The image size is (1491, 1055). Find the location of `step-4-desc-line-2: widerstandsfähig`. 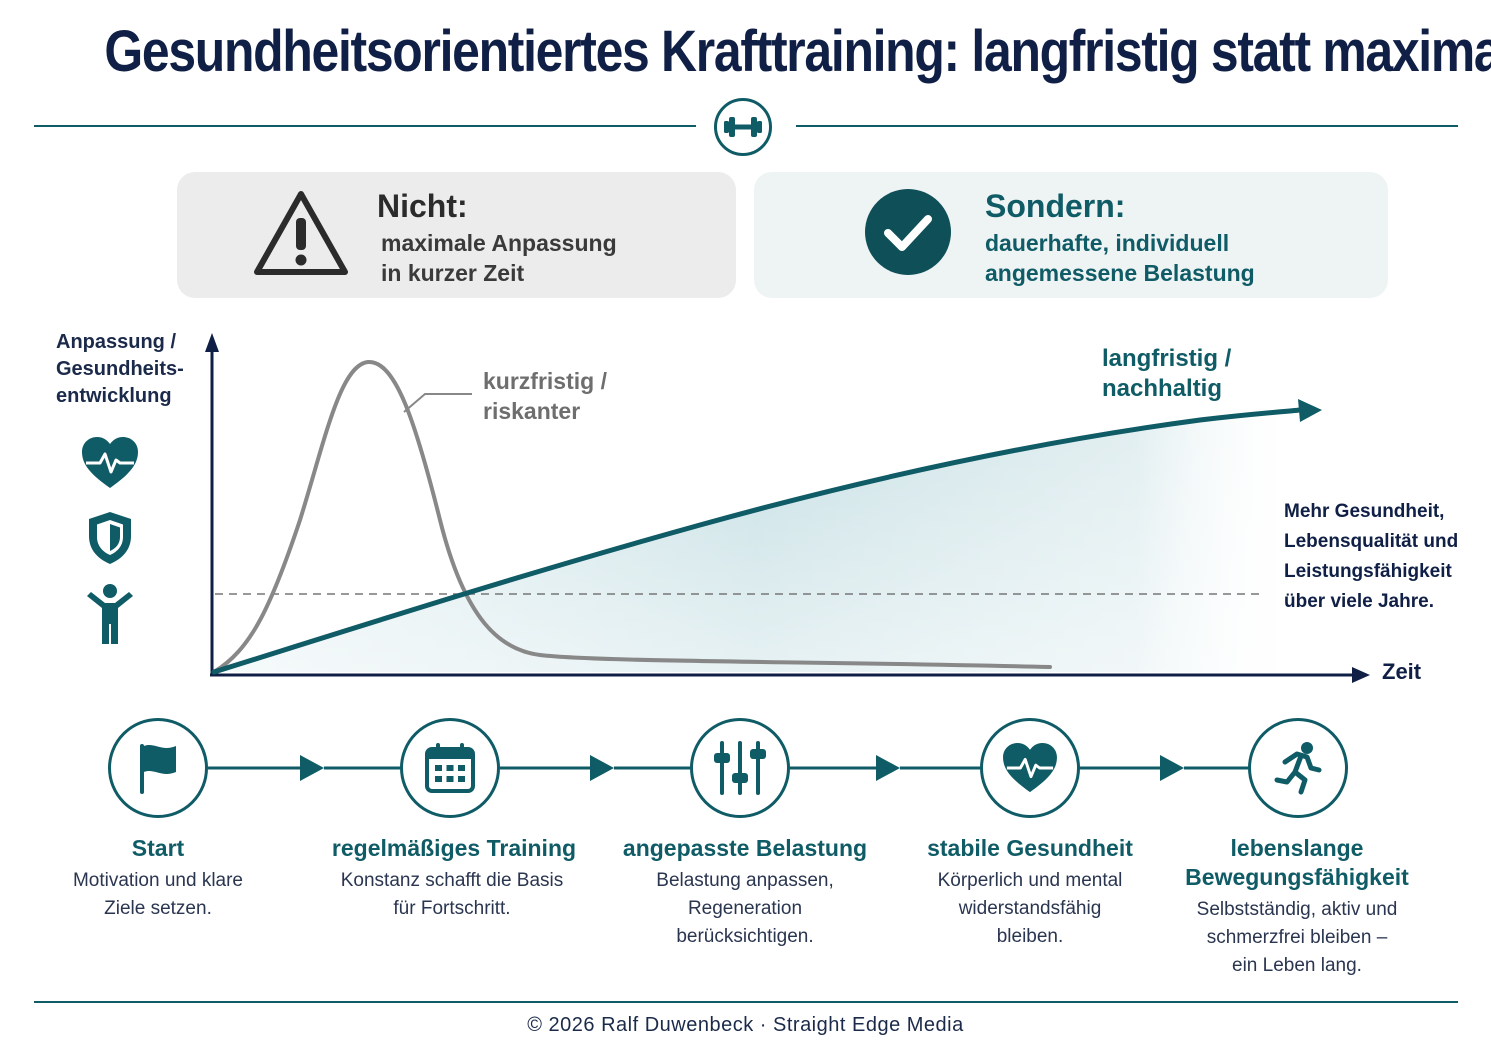

step-4-desc-line-2: widerstandsfähig is located at coordinates (1030, 908).